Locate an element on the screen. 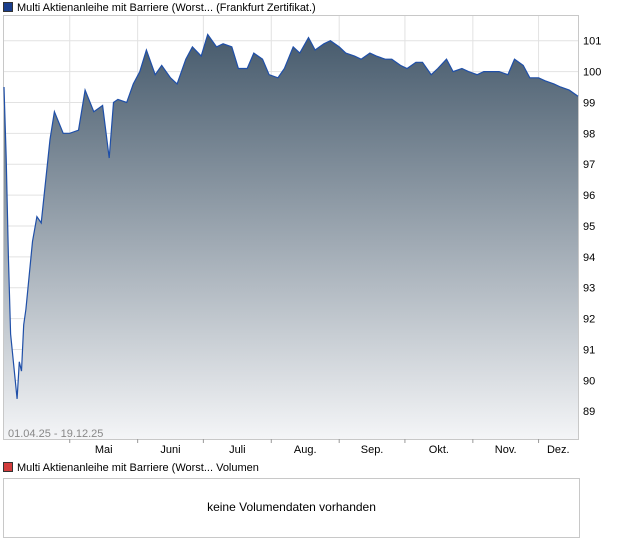 The width and height of the screenshot is (620, 546). y-tick-label: 98 is located at coordinates (589, 134).